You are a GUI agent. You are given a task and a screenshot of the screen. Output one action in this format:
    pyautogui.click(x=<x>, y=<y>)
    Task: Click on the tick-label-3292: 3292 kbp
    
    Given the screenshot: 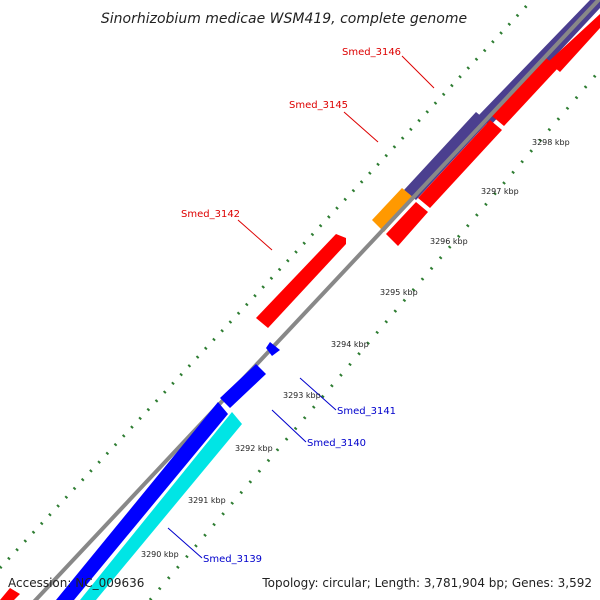 What is the action you would take?
    pyautogui.click(x=254, y=448)
    